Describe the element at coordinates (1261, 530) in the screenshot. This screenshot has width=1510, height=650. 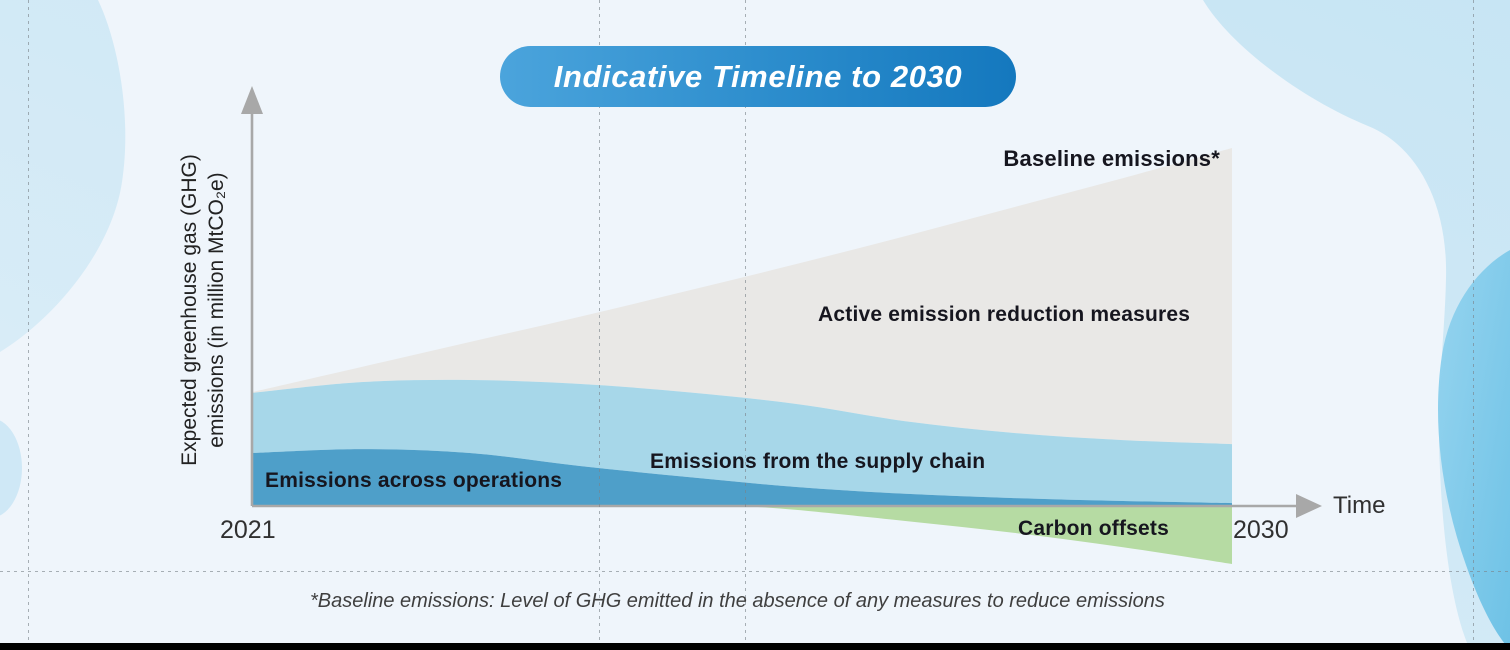
I see `x-tick-2030: 2030` at that location.